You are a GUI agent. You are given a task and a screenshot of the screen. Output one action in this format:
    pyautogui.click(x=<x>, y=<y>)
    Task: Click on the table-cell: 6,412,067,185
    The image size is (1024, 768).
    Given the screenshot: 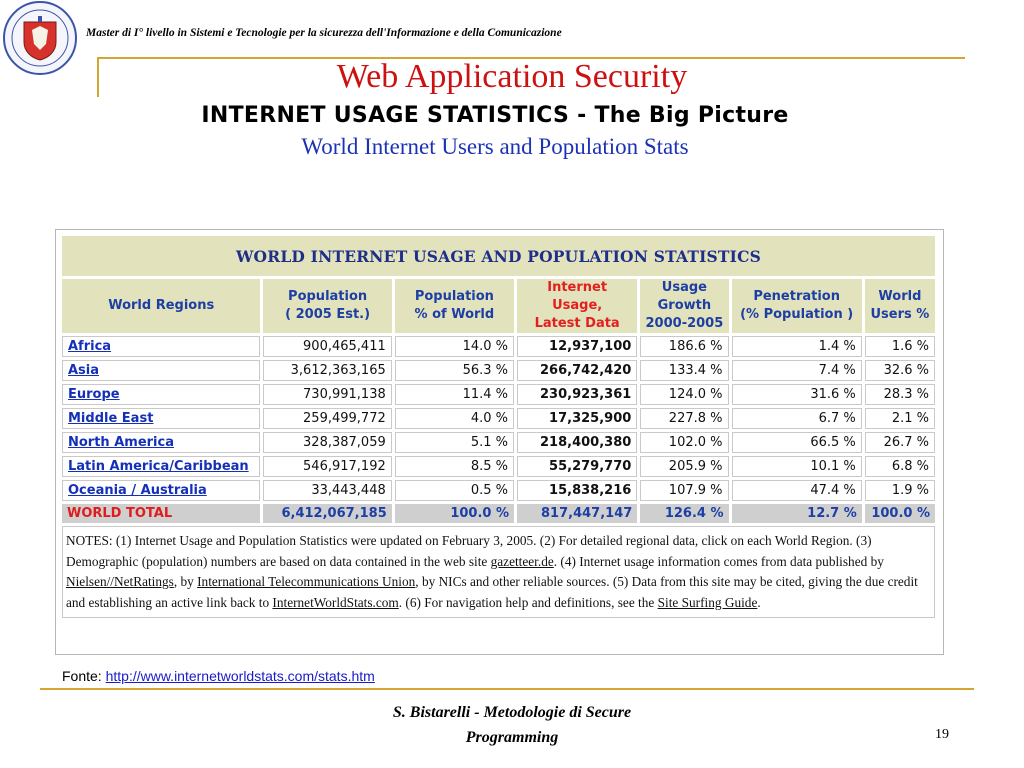 What is the action you would take?
    pyautogui.click(x=327, y=513)
    